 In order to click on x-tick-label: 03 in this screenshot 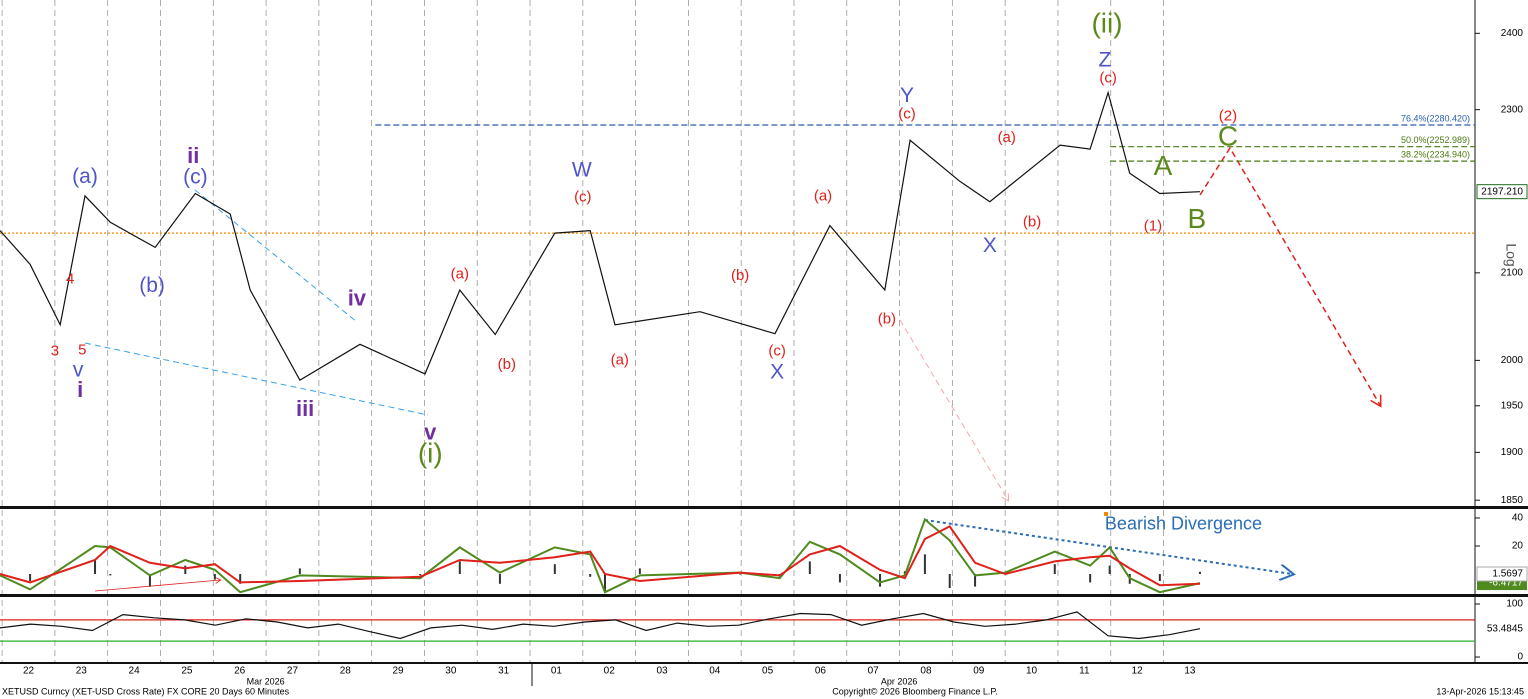, I will do `click(662, 671)`.